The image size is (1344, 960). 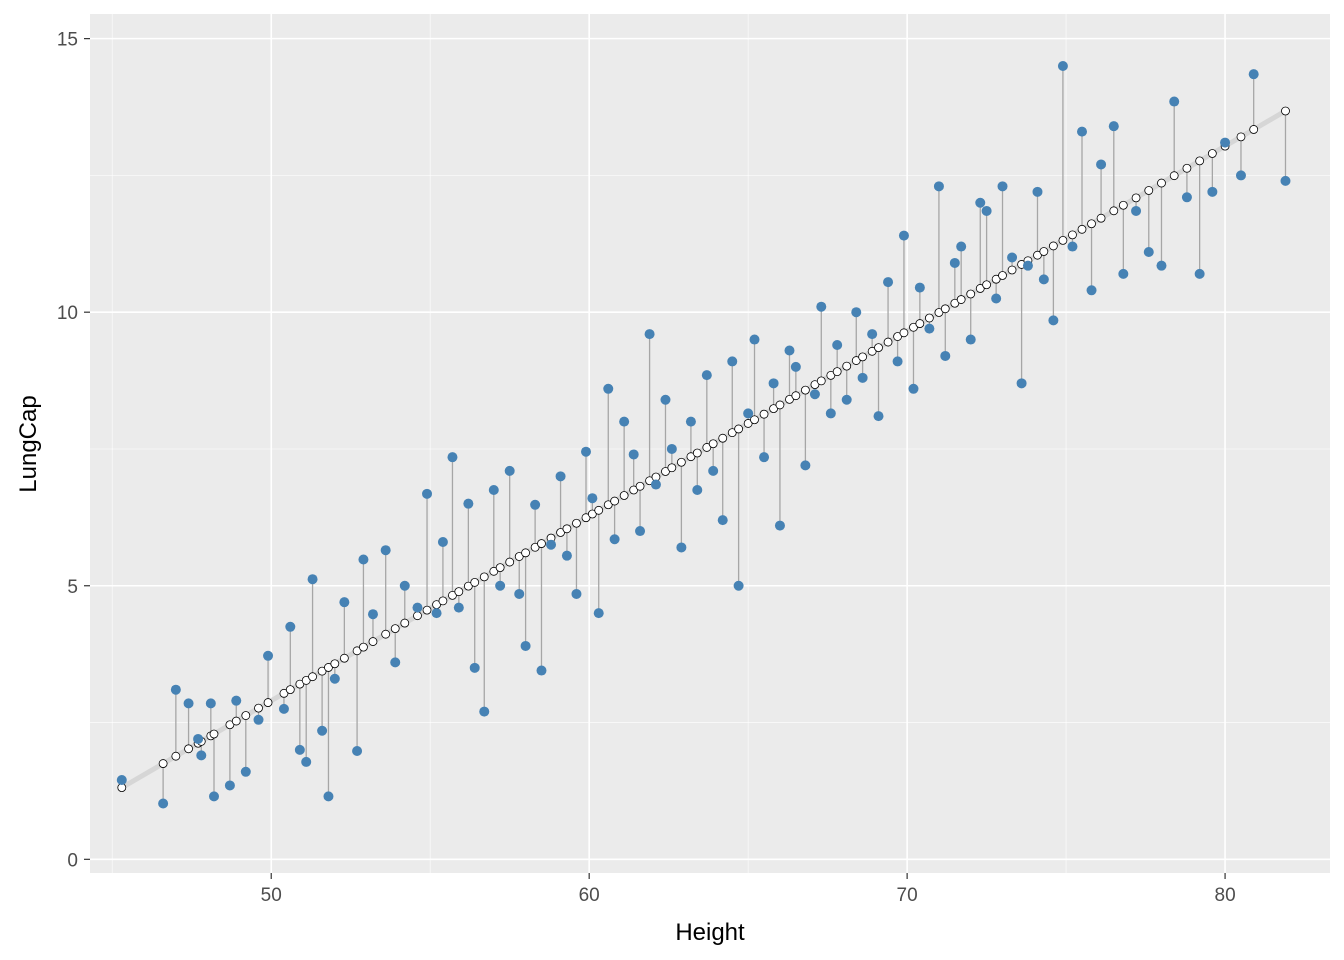 What do you see at coordinates (28, 443) in the screenshot?
I see `y-axis-title: LungCap` at bounding box center [28, 443].